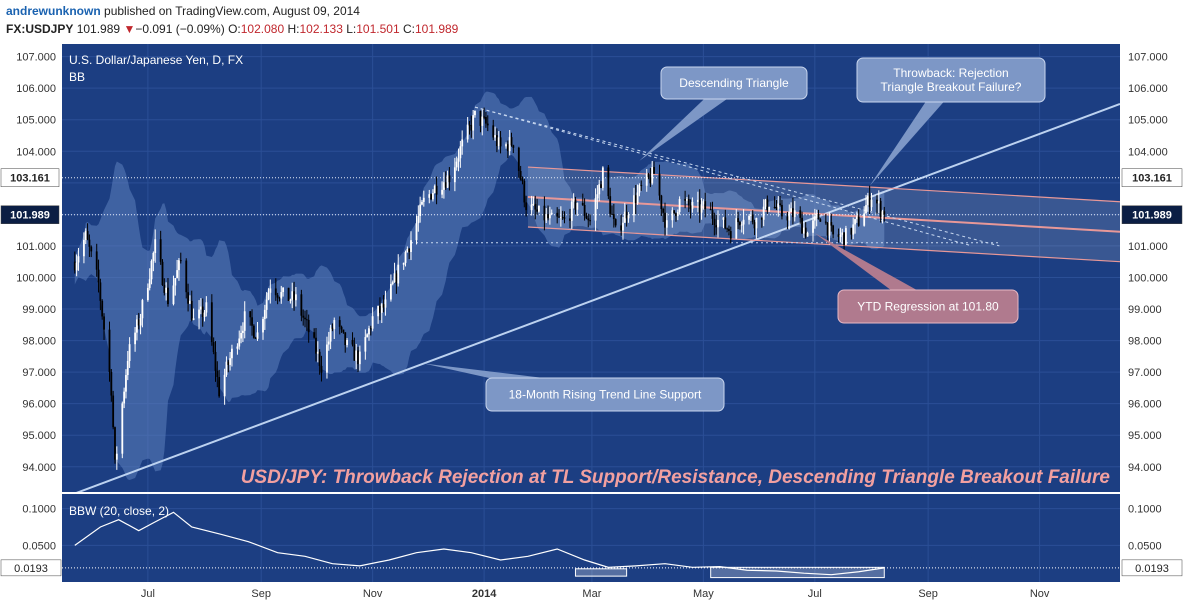 This screenshot has height=611, width=1184. I want to click on open-value: 102.080, so click(262, 29).